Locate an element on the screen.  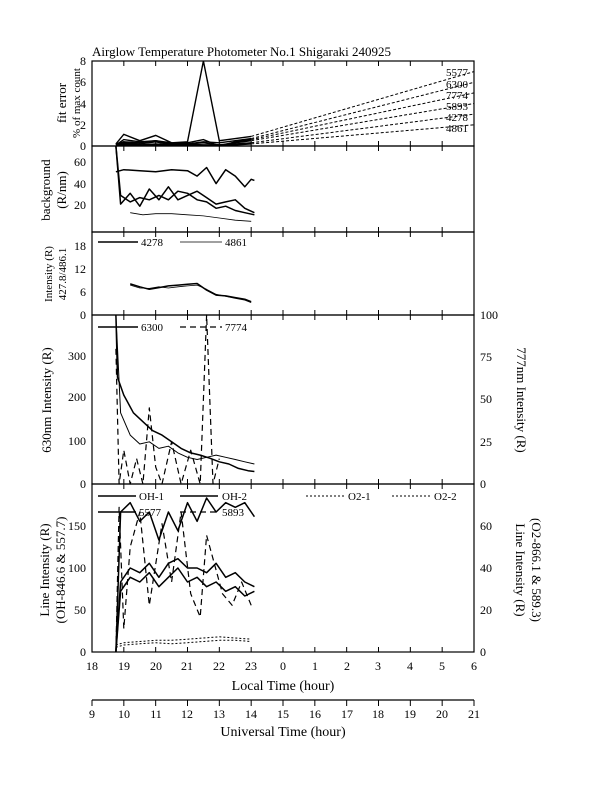
fit-label-4278: 4278 is located at coordinates (457, 118).